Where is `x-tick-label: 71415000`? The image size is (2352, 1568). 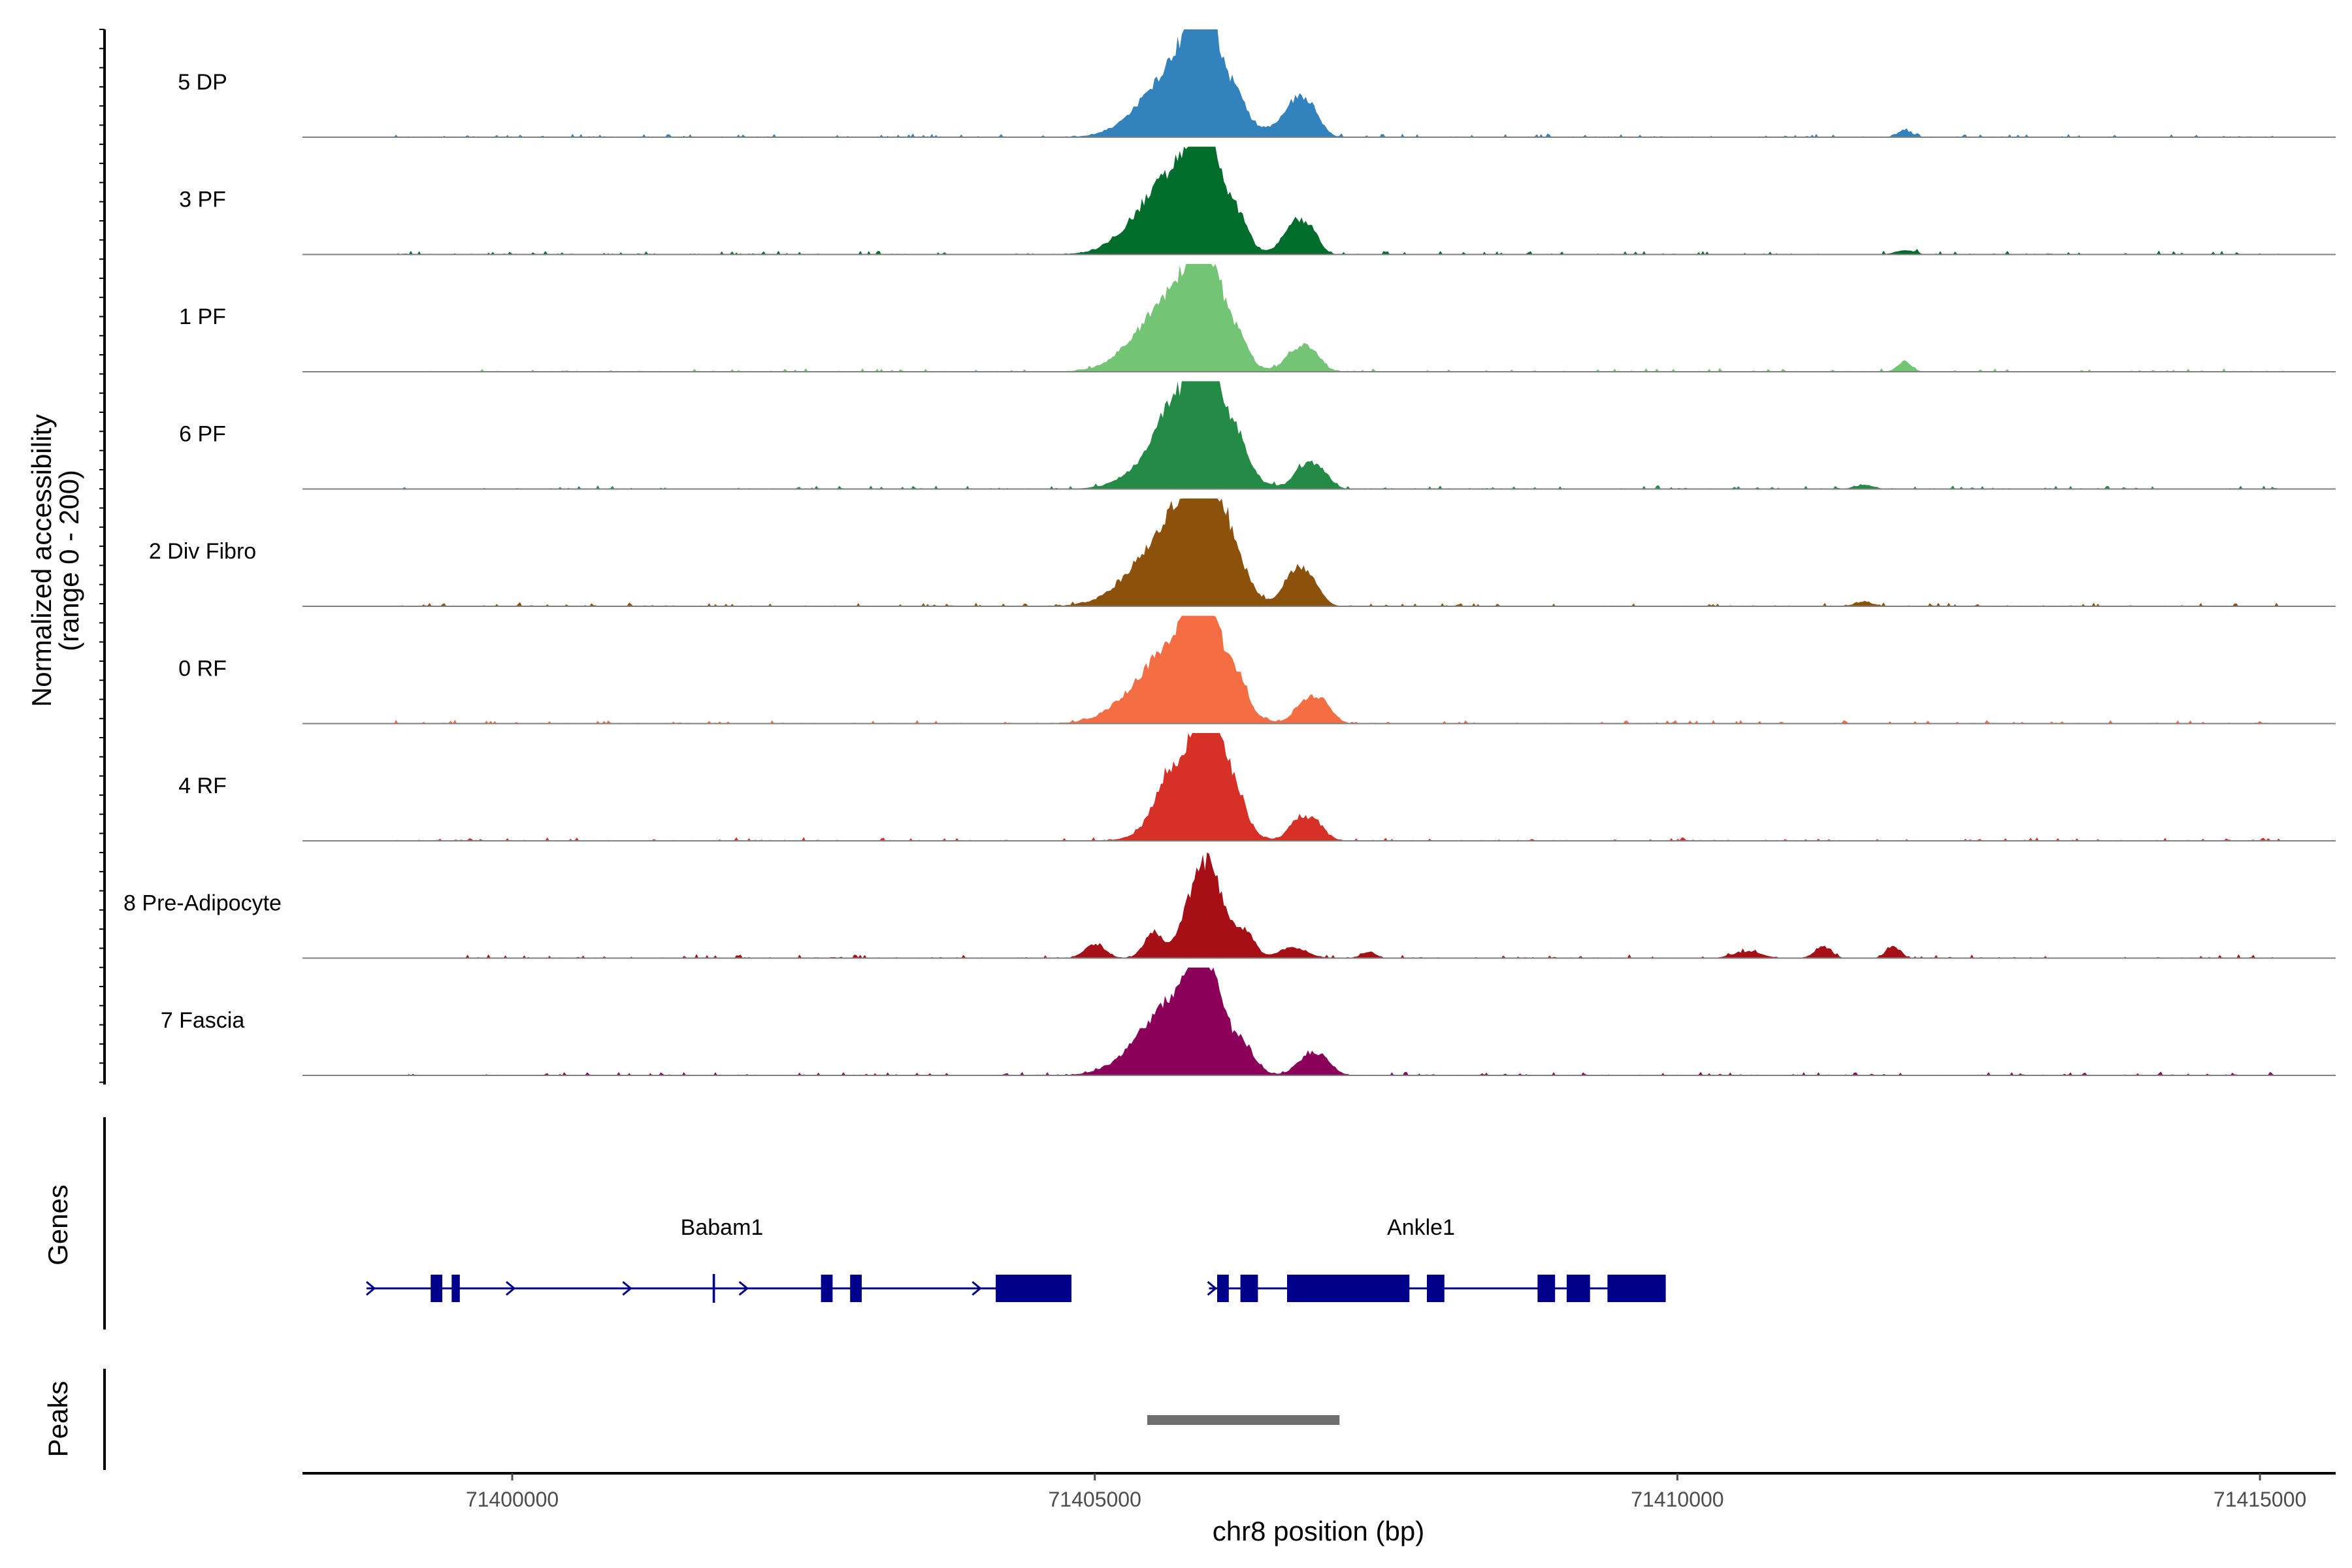 x-tick-label: 71415000 is located at coordinates (2259, 1499).